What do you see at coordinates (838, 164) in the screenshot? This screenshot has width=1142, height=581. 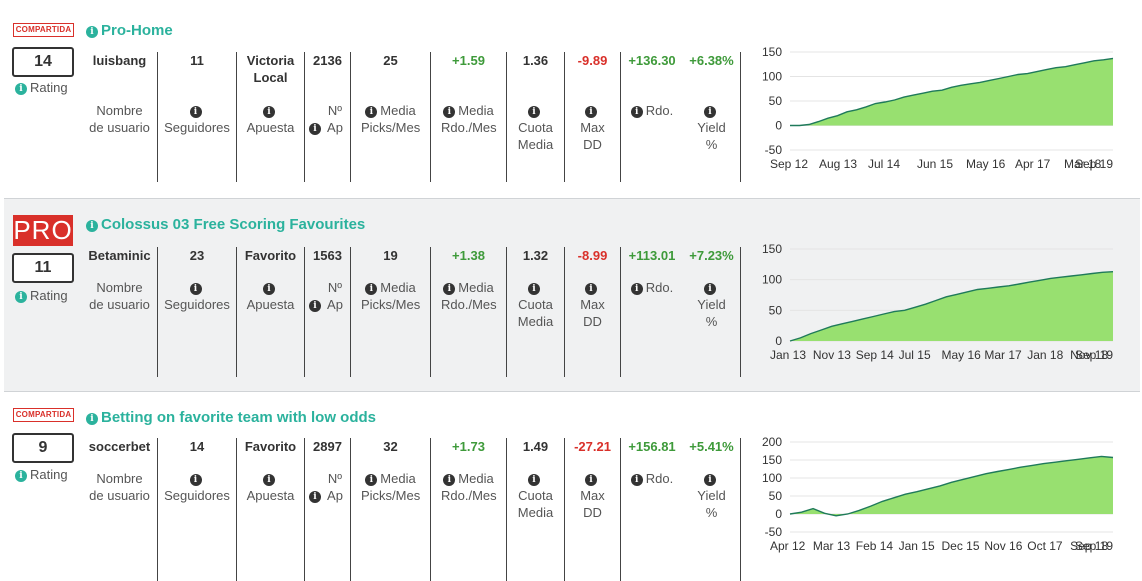 I see `x-tick-label: Aug 13` at bounding box center [838, 164].